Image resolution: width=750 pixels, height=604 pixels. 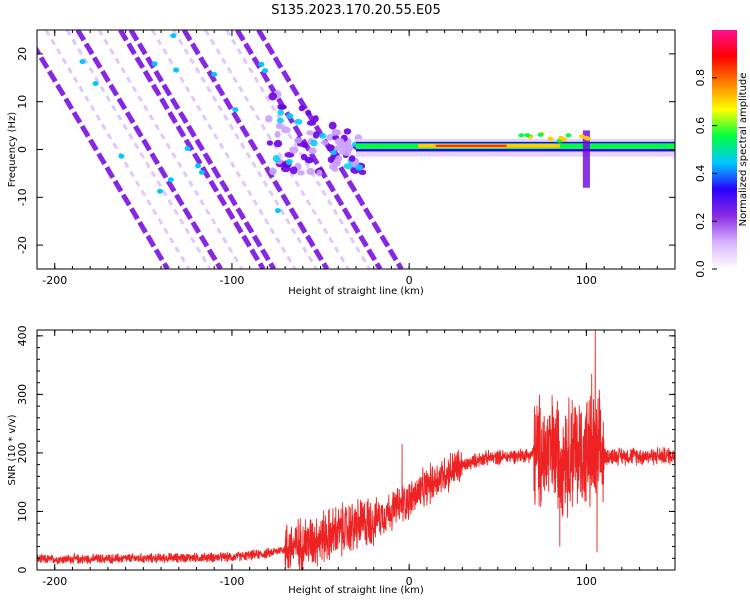 What do you see at coordinates (22, 245) in the screenshot?
I see `y-tick-label: -20` at bounding box center [22, 245].